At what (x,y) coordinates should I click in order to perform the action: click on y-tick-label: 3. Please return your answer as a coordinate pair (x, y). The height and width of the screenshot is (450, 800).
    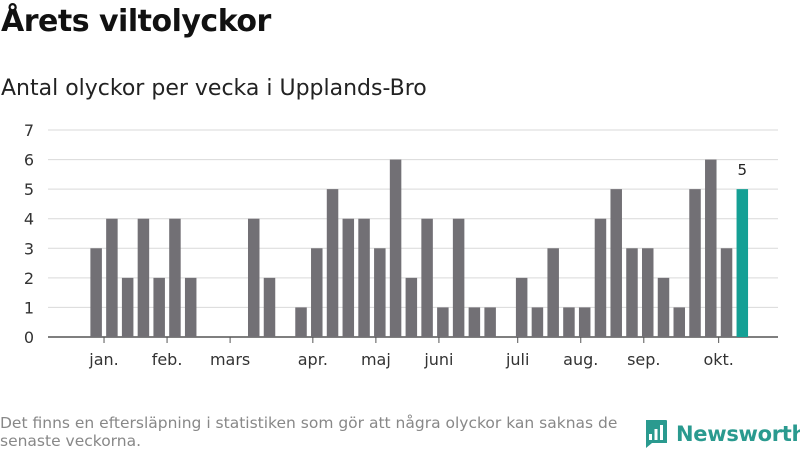
    Looking at the image, I should click on (29, 248).